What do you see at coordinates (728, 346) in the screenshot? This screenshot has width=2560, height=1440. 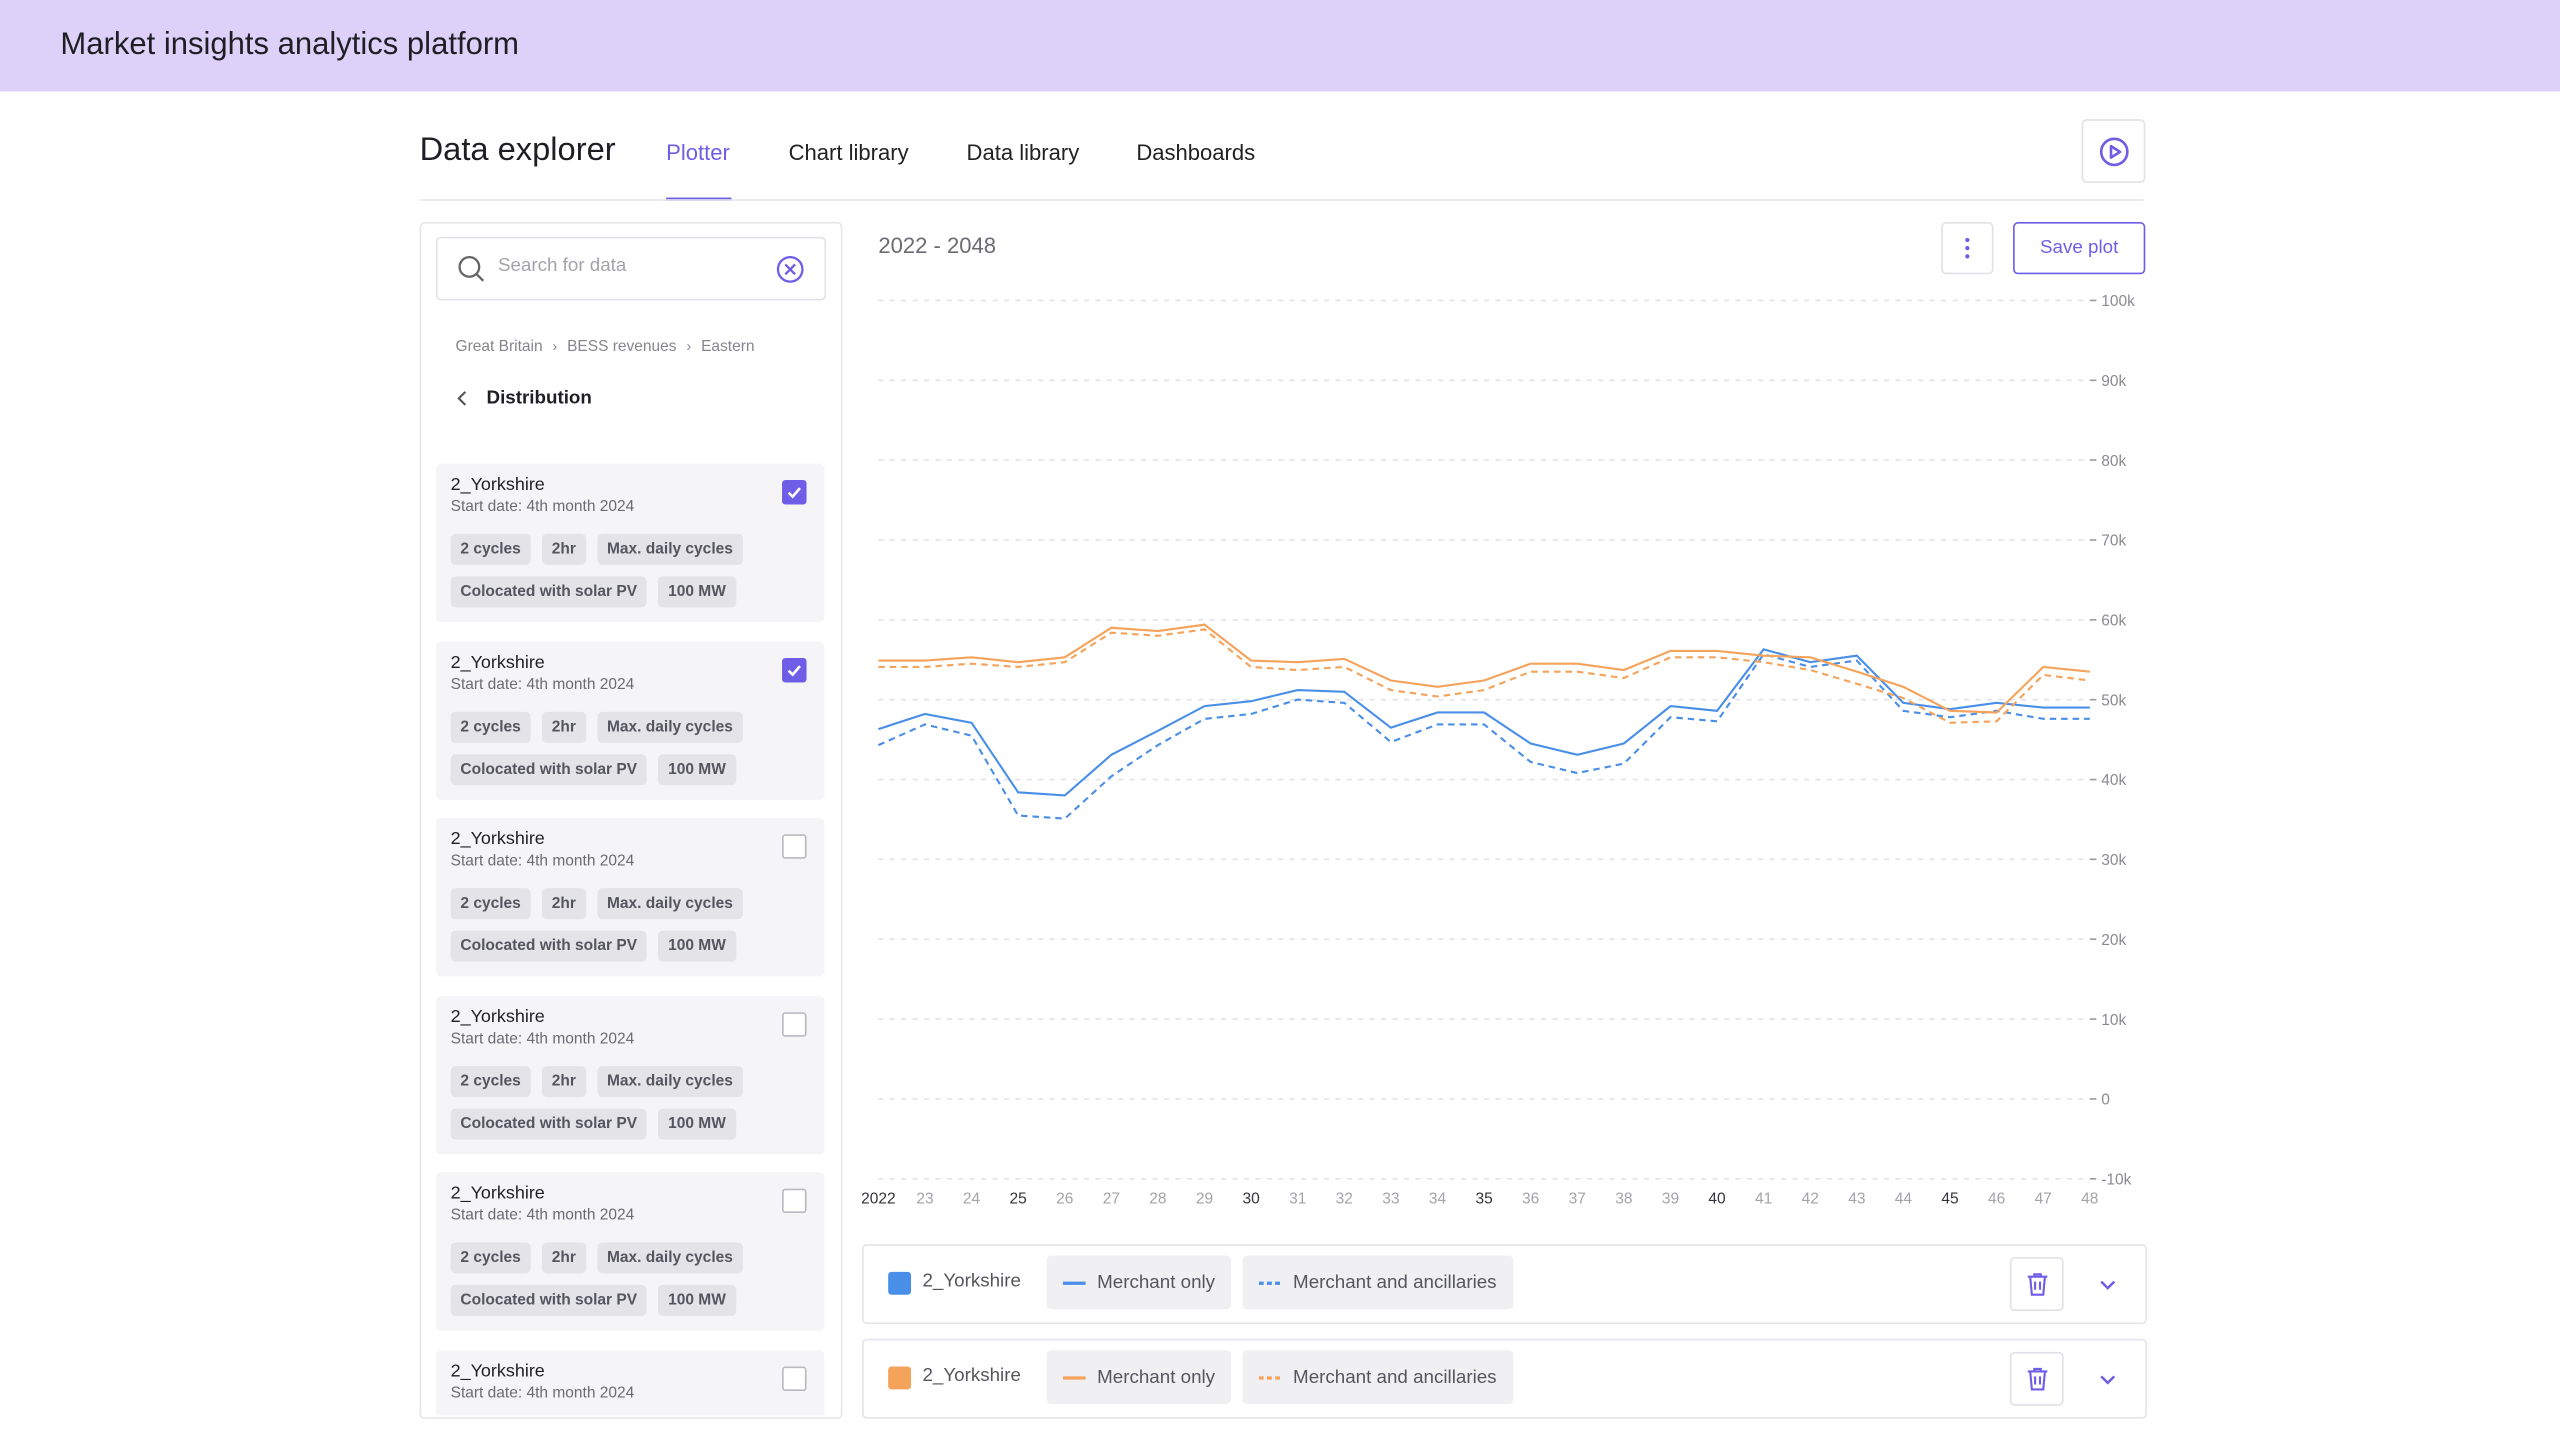 I see `crumb: Eastern` at bounding box center [728, 346].